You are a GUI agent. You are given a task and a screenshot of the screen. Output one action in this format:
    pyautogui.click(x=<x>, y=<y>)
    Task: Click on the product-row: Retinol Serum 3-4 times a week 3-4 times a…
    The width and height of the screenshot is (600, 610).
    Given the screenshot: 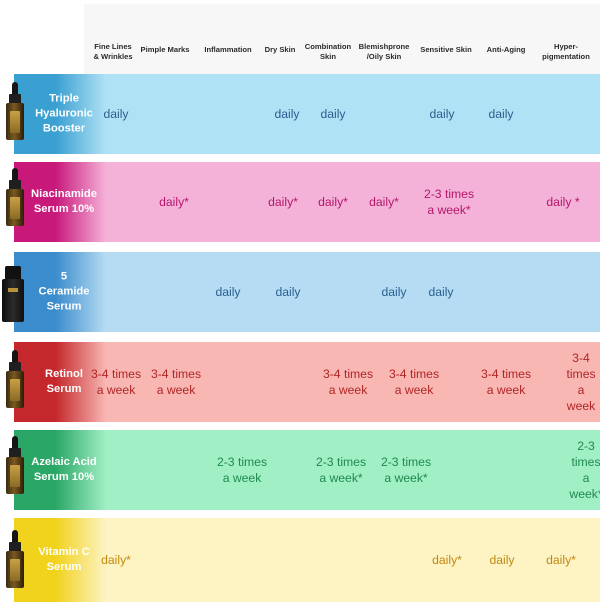 What is the action you would take?
    pyautogui.click(x=307, y=382)
    